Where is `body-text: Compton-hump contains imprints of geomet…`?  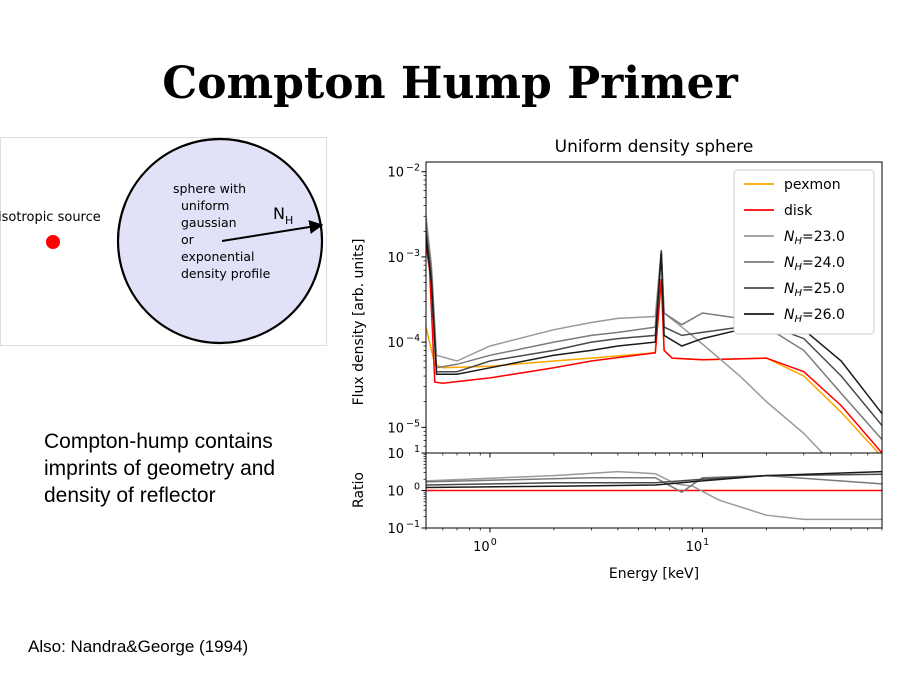 body-text: Compton-hump contains imprints of geomet… is located at coordinates (194, 468).